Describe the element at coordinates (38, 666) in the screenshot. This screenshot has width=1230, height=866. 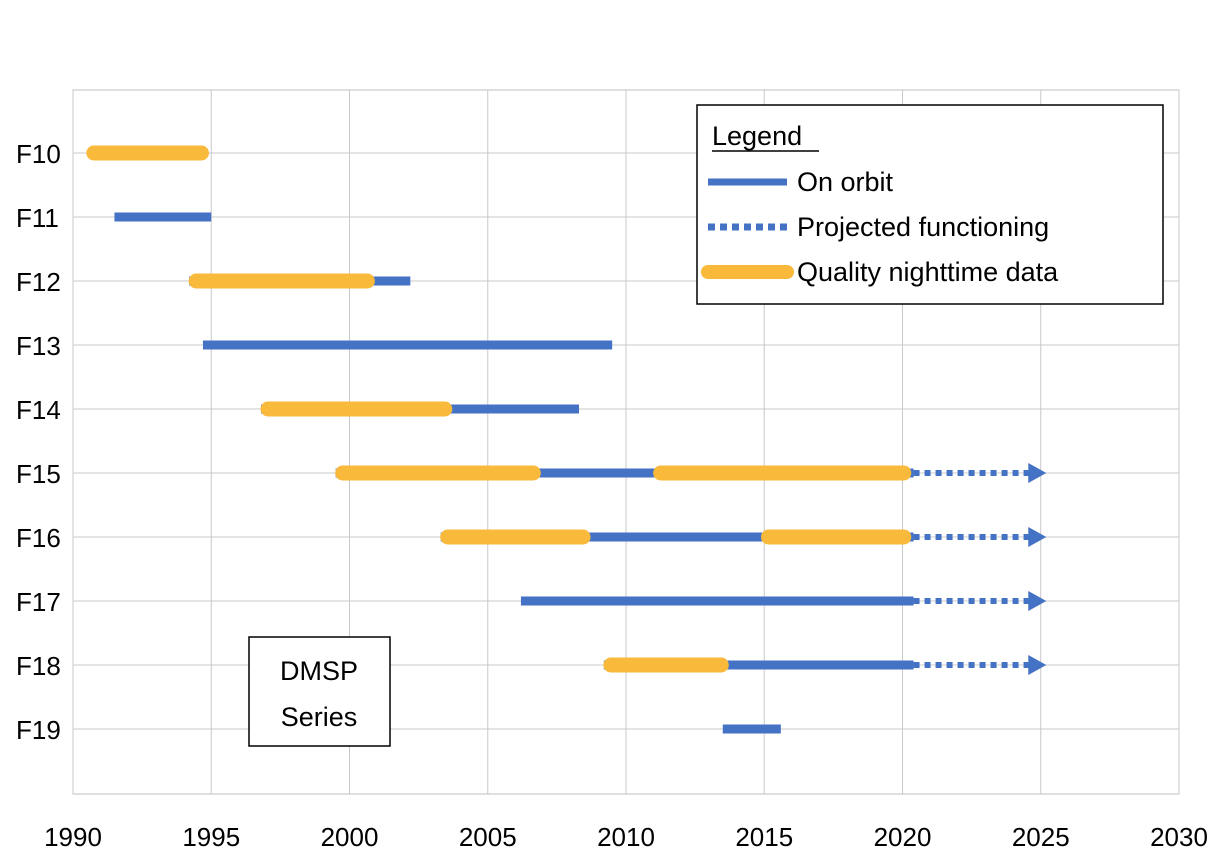
I see `y-tick-label: F18` at that location.